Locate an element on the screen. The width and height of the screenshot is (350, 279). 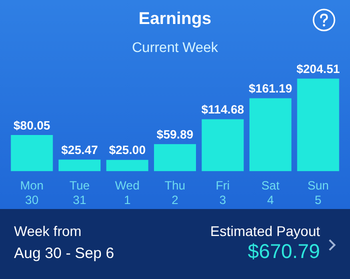
chart-title: Earnings is located at coordinates (175, 19).